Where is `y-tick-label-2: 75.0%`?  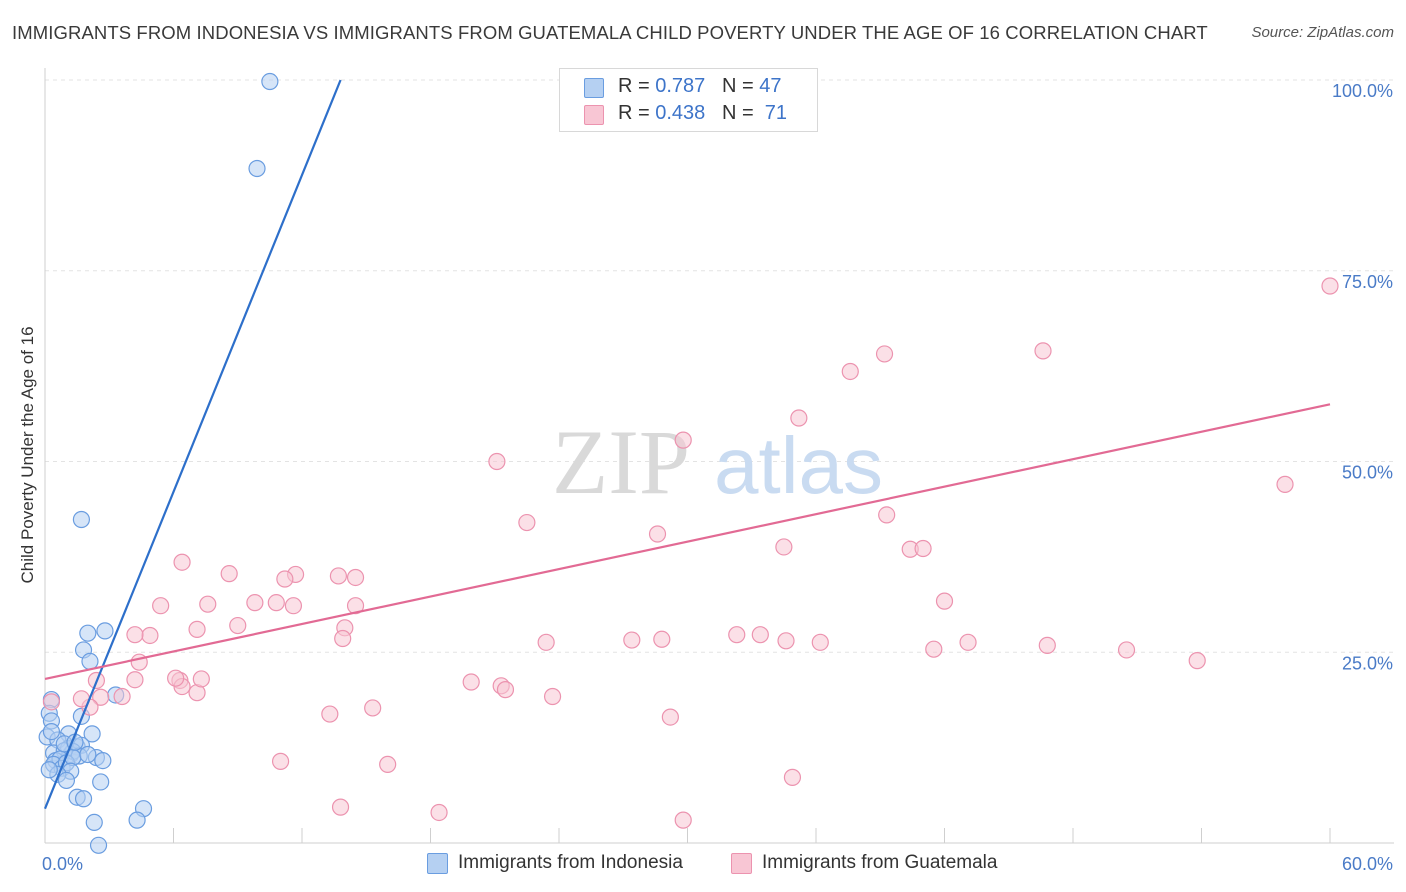 y-tick-label-2: 75.0% is located at coordinates (1367, 282).